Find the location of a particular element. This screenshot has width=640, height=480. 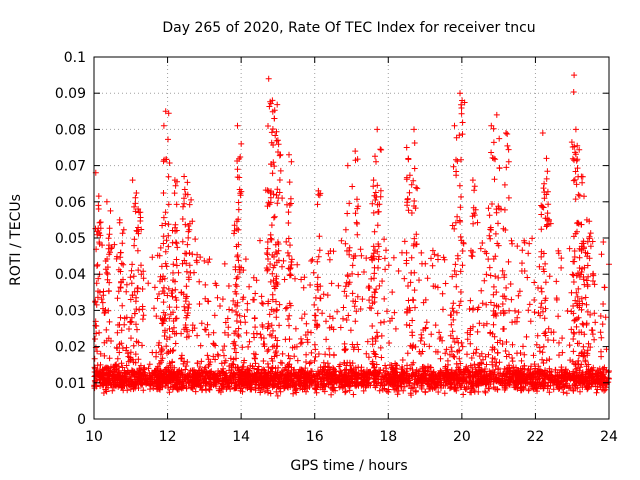

y-tick-label: 0 is located at coordinates (81, 420).